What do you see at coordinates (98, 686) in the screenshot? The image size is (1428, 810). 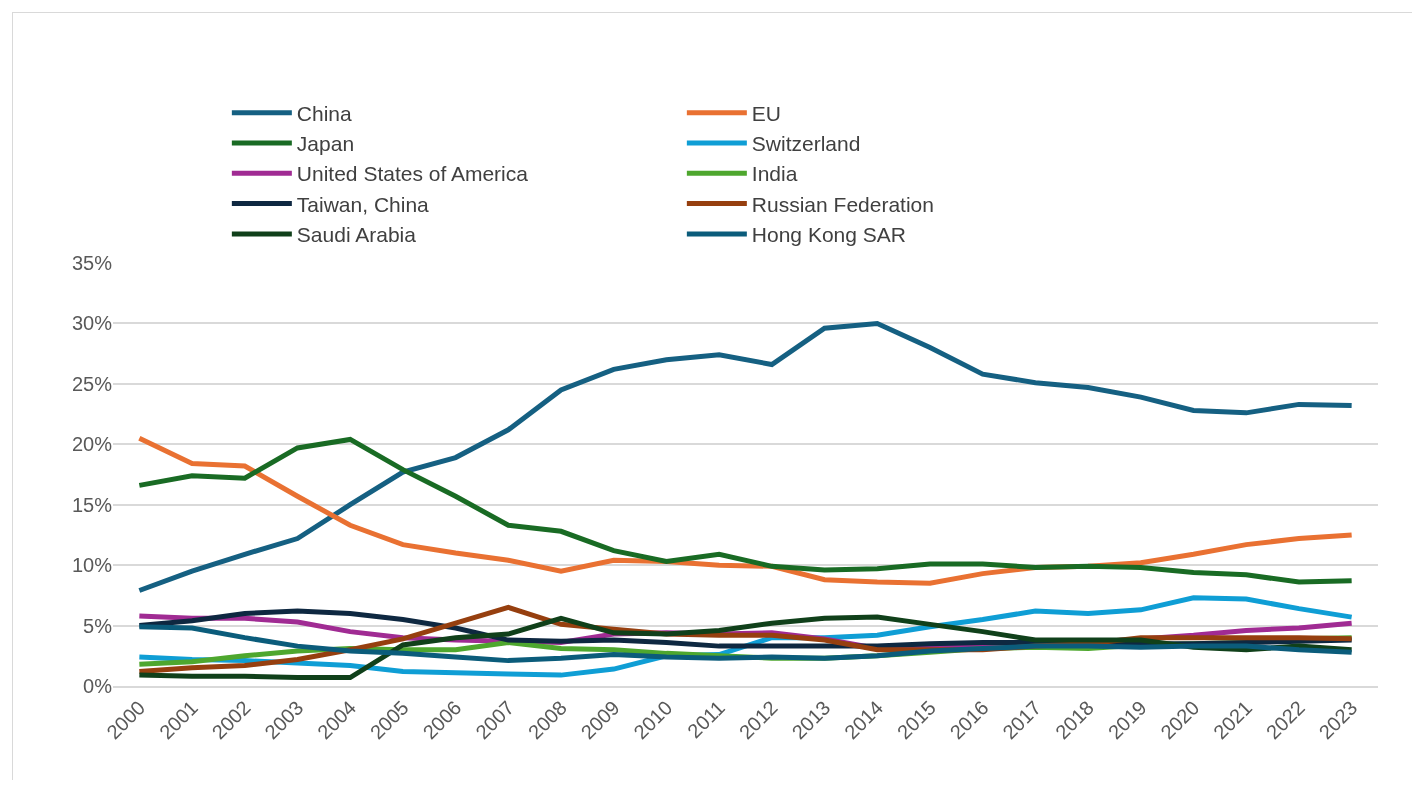 I see `y-tick-label: 0%` at bounding box center [98, 686].